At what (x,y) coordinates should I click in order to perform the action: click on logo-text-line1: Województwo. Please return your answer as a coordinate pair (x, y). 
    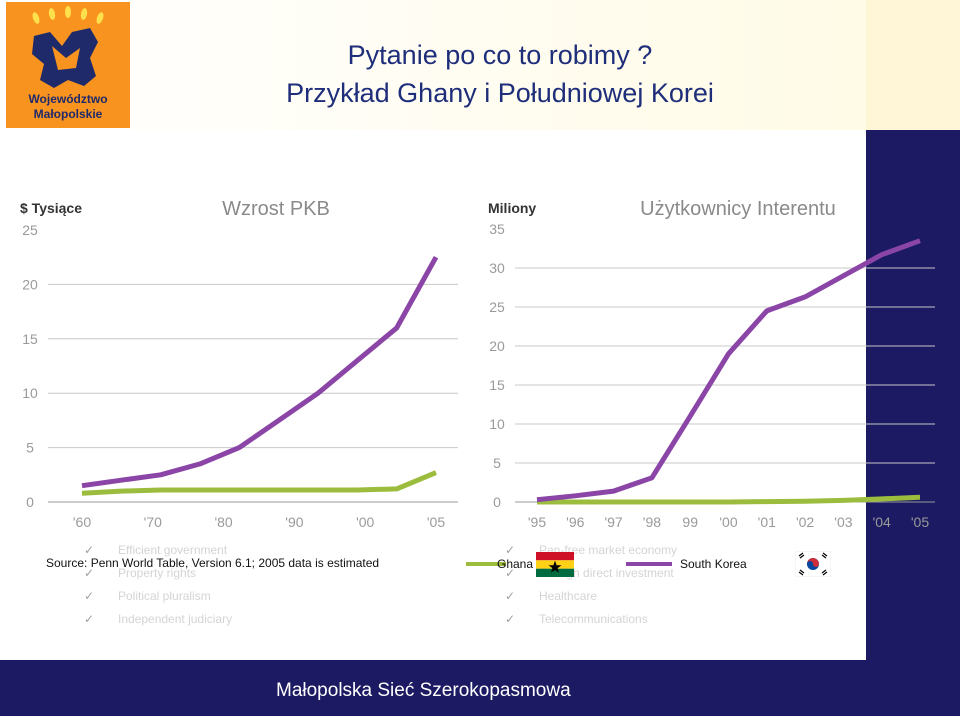
    Looking at the image, I should click on (68, 99).